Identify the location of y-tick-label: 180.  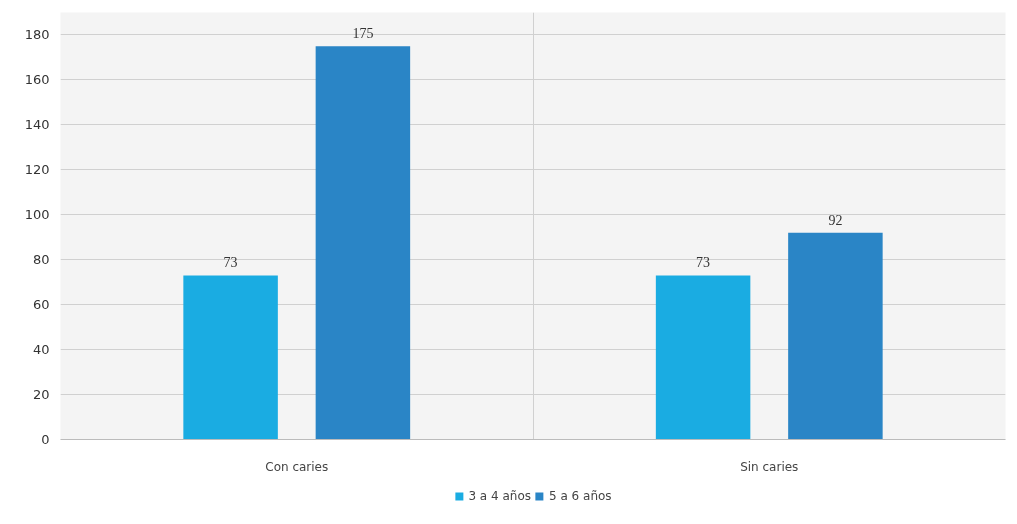
(37, 35).